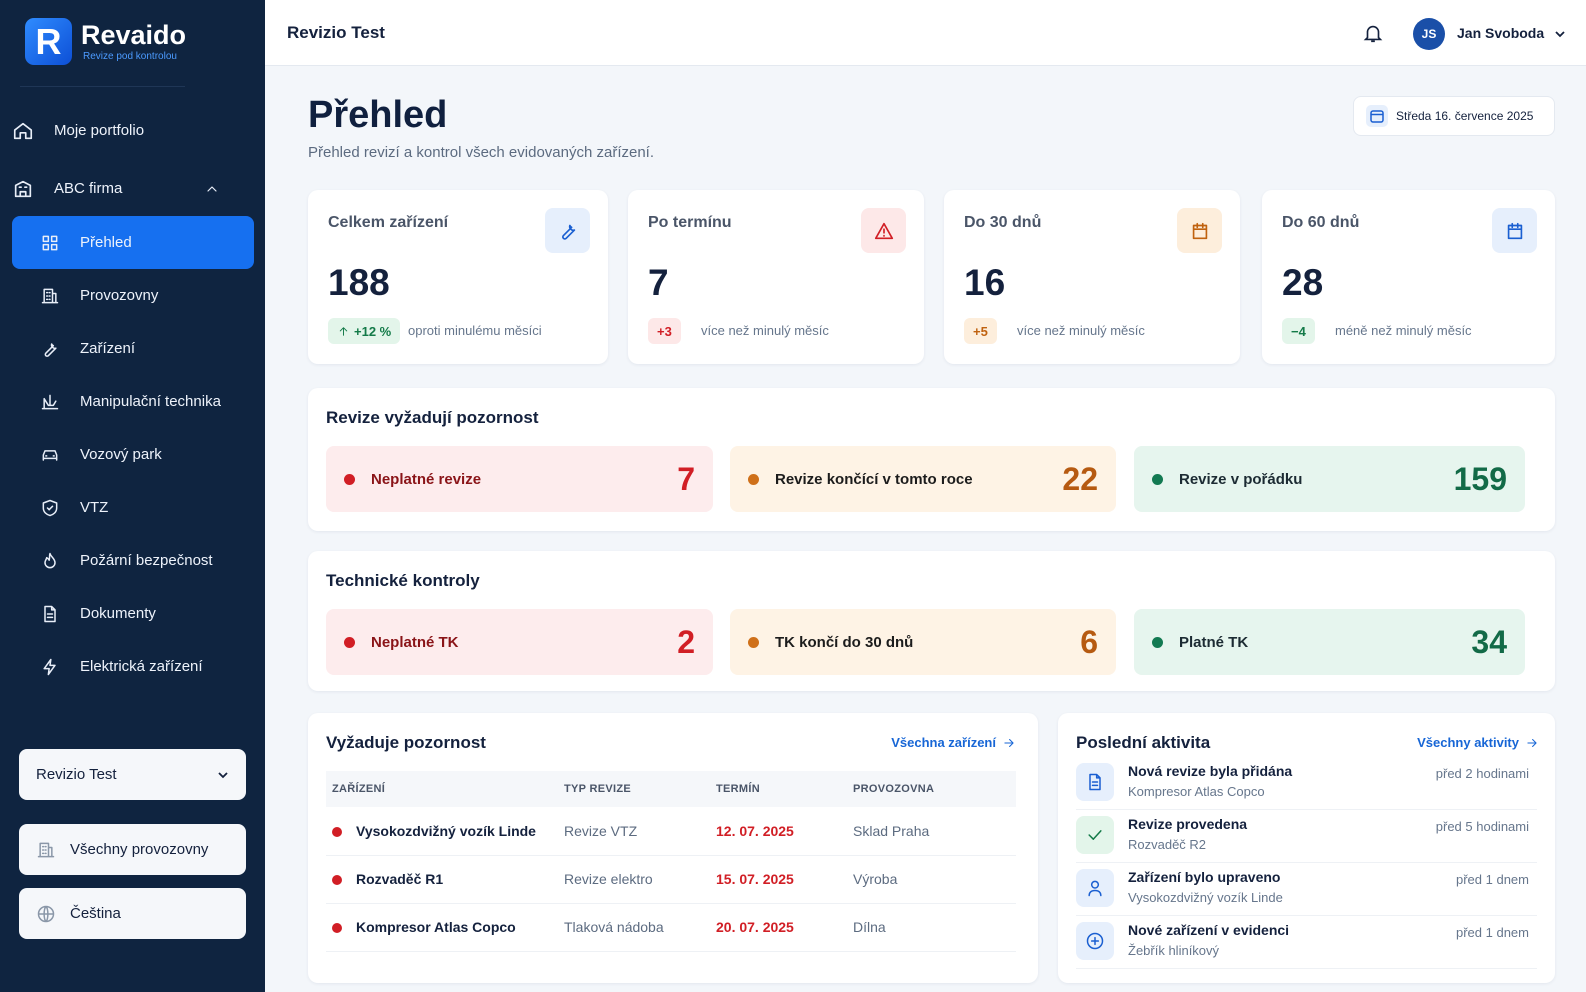  Describe the element at coordinates (953, 742) in the screenshot. I see `link: Všechna zařízení` at that location.